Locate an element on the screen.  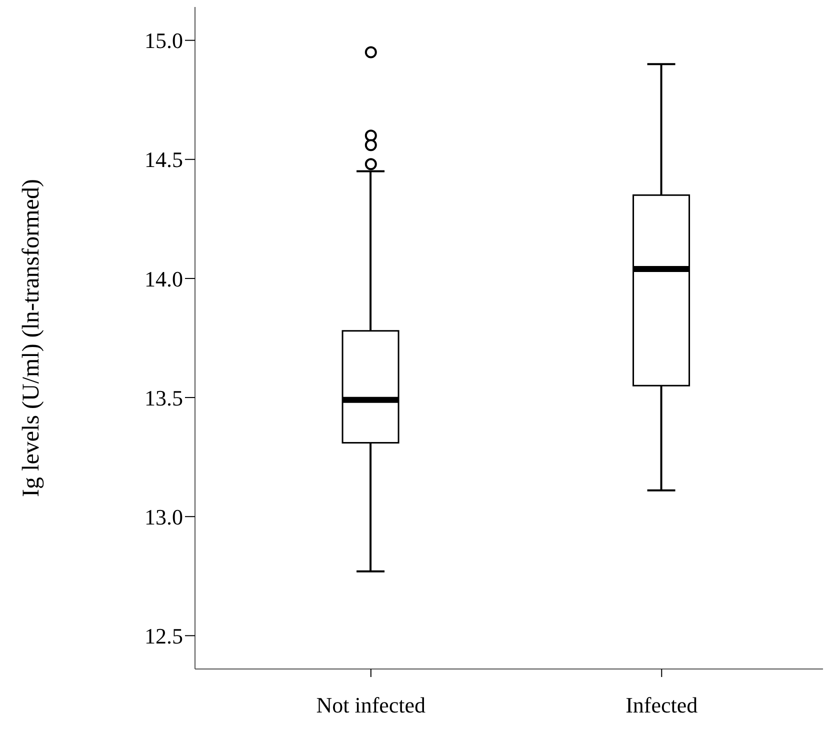
y-tick-label: 12.5 is located at coordinates (163, 635).